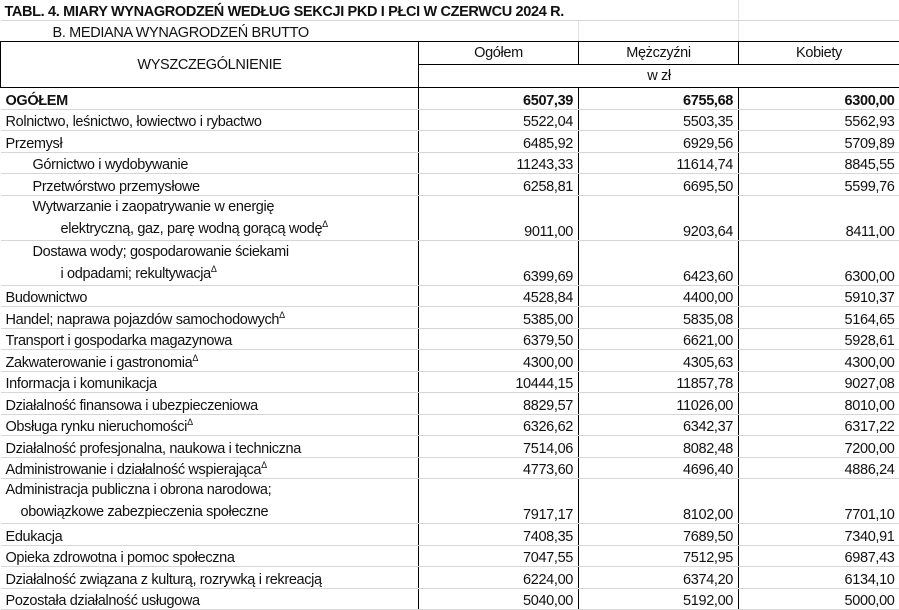 Image resolution: width=899 pixels, height=610 pixels. I want to click on value-total: 4528,84, so click(499, 296).